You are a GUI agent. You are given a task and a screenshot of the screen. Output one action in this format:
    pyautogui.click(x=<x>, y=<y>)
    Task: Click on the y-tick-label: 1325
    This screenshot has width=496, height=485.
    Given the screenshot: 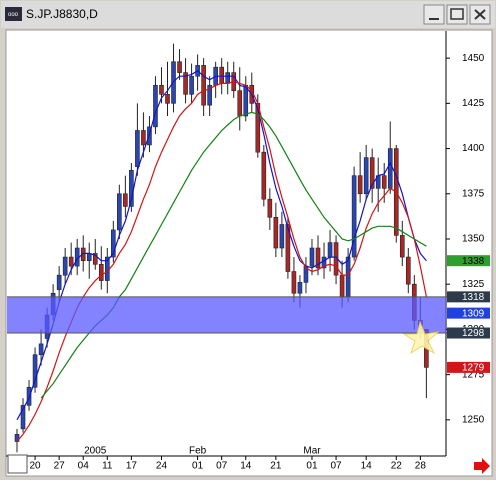 What is the action you would take?
    pyautogui.click(x=473, y=284)
    